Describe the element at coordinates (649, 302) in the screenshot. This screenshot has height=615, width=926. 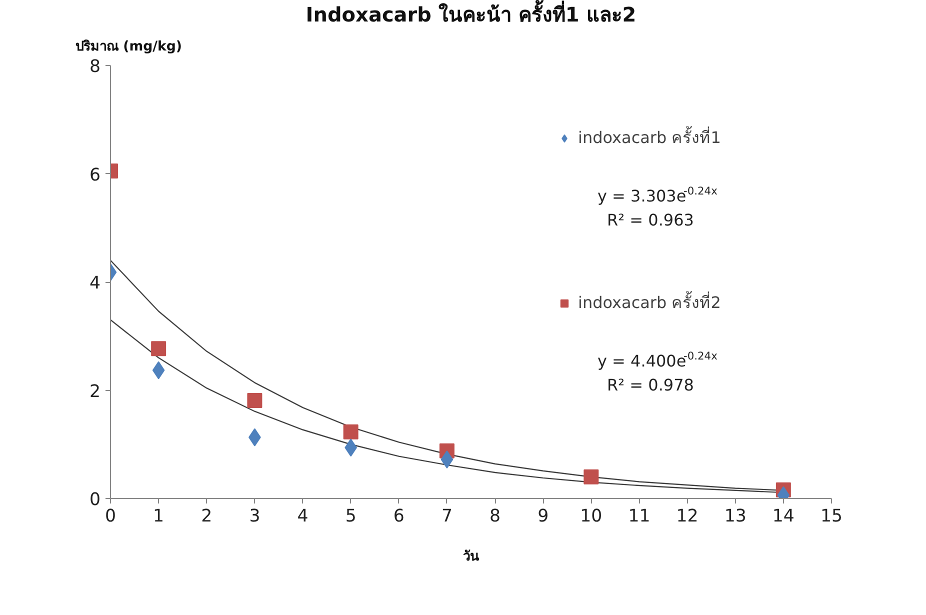
I see `legend-label: indoxacarb ครั้งที่2` at that location.